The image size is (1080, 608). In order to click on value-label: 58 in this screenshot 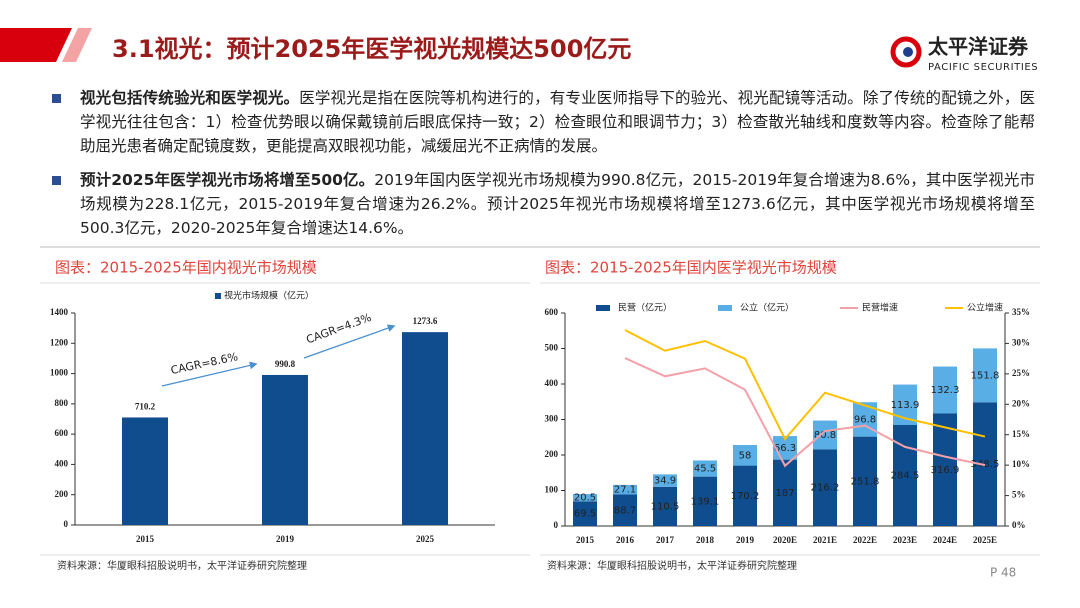, I will do `click(745, 455)`.